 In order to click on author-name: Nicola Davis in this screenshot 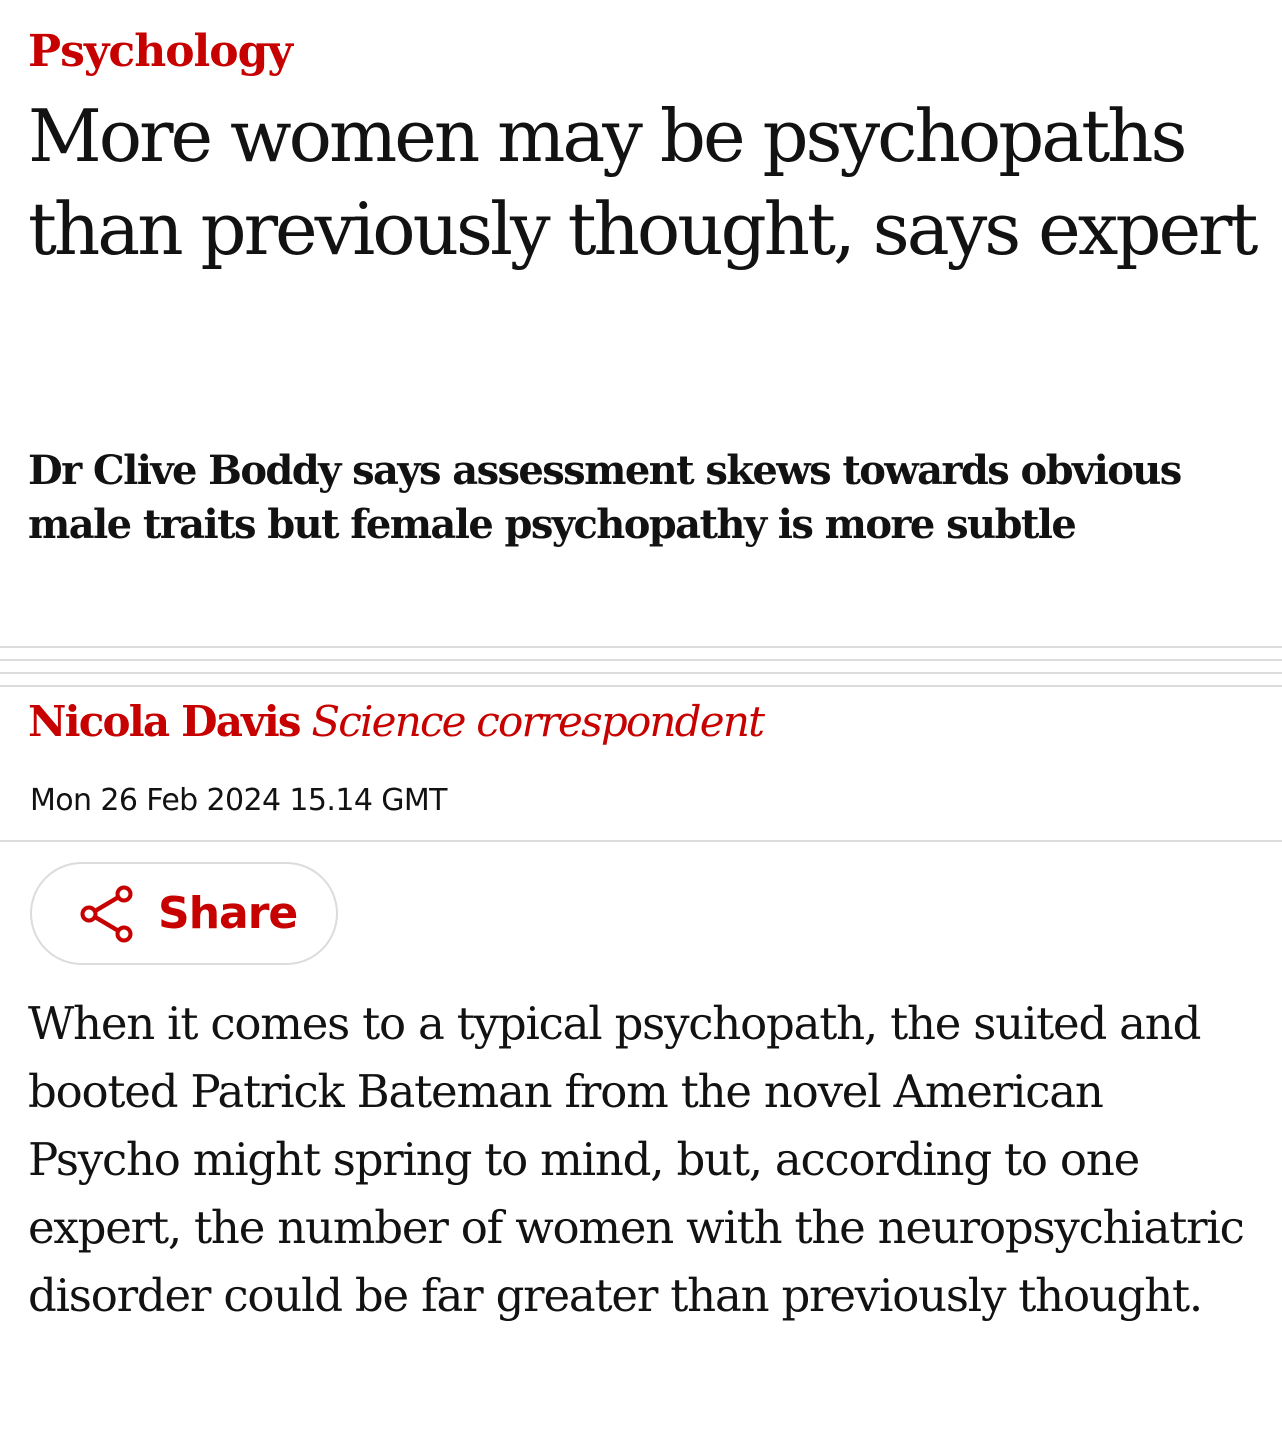, I will do `click(165, 721)`.